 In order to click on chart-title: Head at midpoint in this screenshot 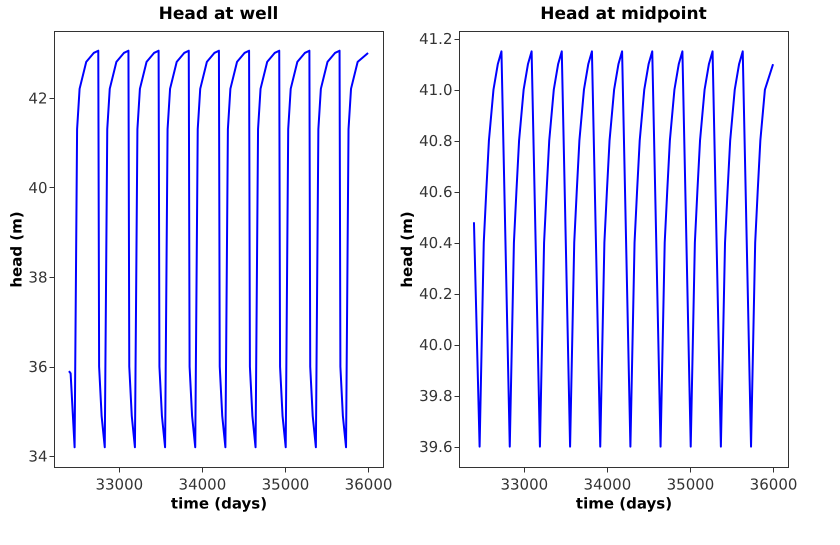, I will do `click(623, 14)`.